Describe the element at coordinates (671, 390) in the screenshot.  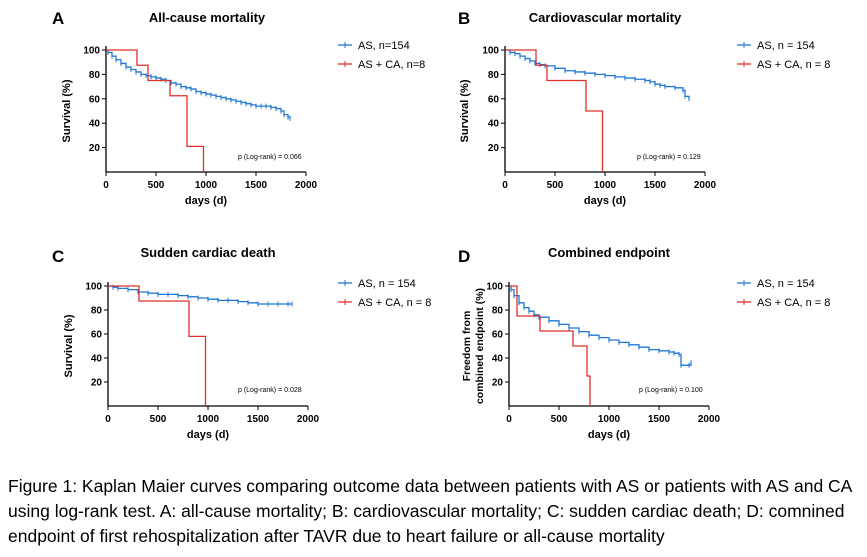
I see `panel-d-pvalue: p (Log-rank) = 0.100` at that location.